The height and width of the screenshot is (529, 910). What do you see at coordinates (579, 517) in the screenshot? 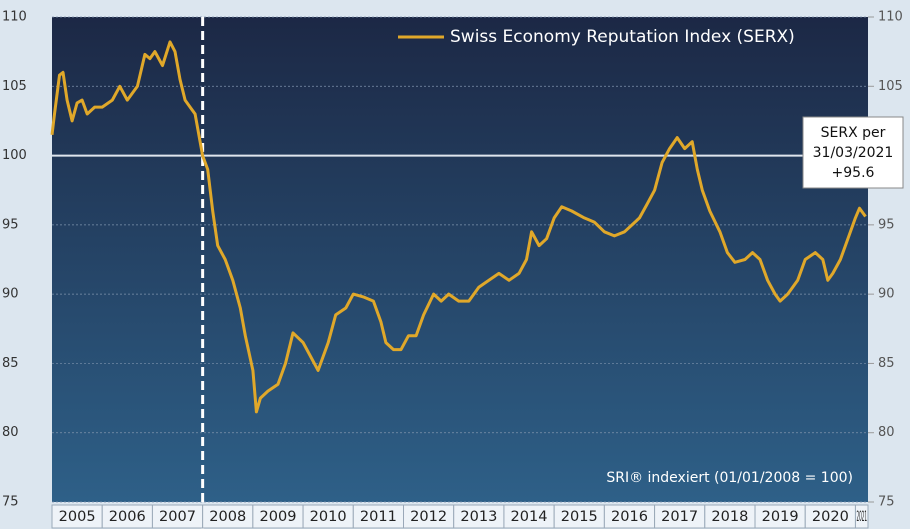
I see `x-tick-label: 2015` at bounding box center [579, 517].